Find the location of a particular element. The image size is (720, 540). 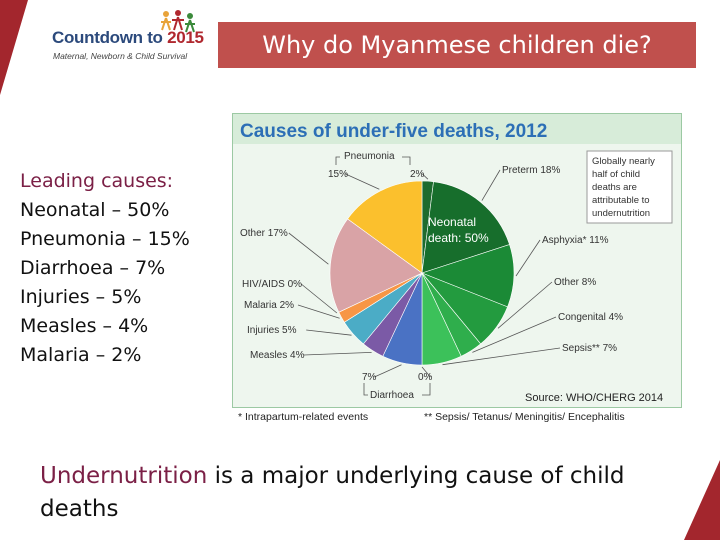

note-line: Globally nearly is located at coordinates (623, 161).